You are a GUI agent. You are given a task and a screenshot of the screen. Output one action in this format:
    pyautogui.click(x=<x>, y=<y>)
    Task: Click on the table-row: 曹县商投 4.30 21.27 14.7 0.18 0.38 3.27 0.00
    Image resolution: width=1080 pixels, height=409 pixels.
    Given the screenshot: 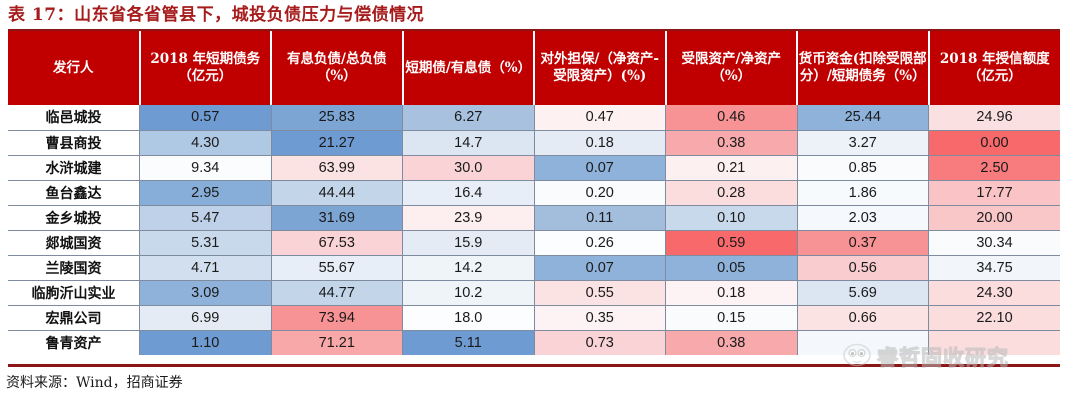 What is the action you would take?
    pyautogui.click(x=534, y=143)
    